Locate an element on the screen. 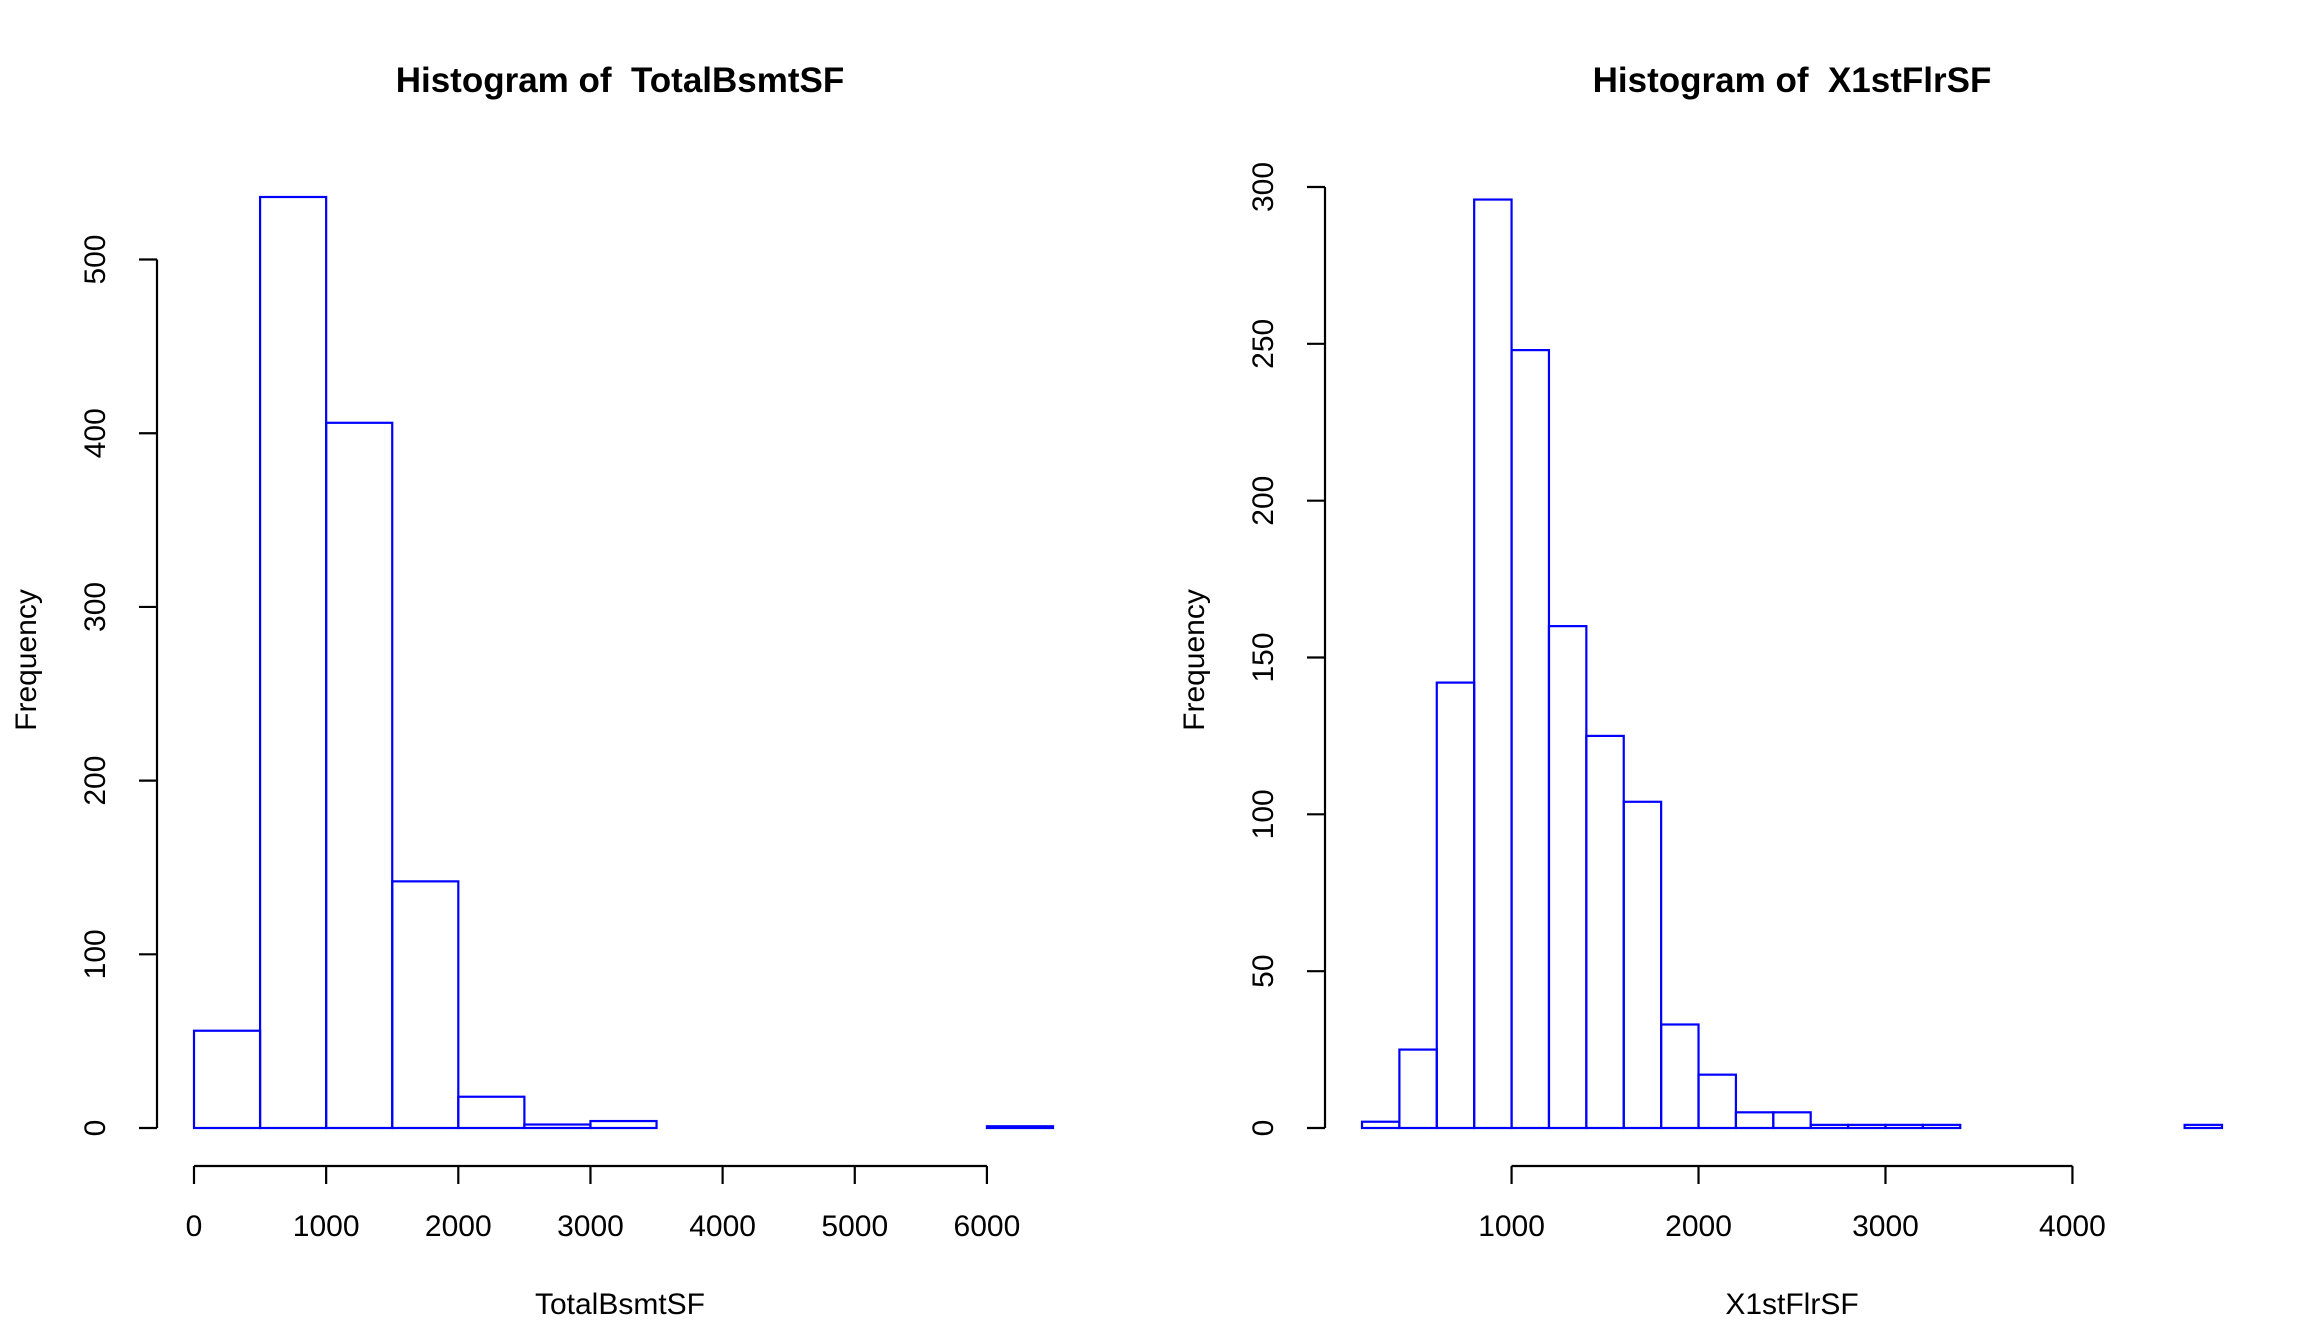 This screenshot has width=2304, height=1344. y-tick-label: 400 is located at coordinates (95, 433).